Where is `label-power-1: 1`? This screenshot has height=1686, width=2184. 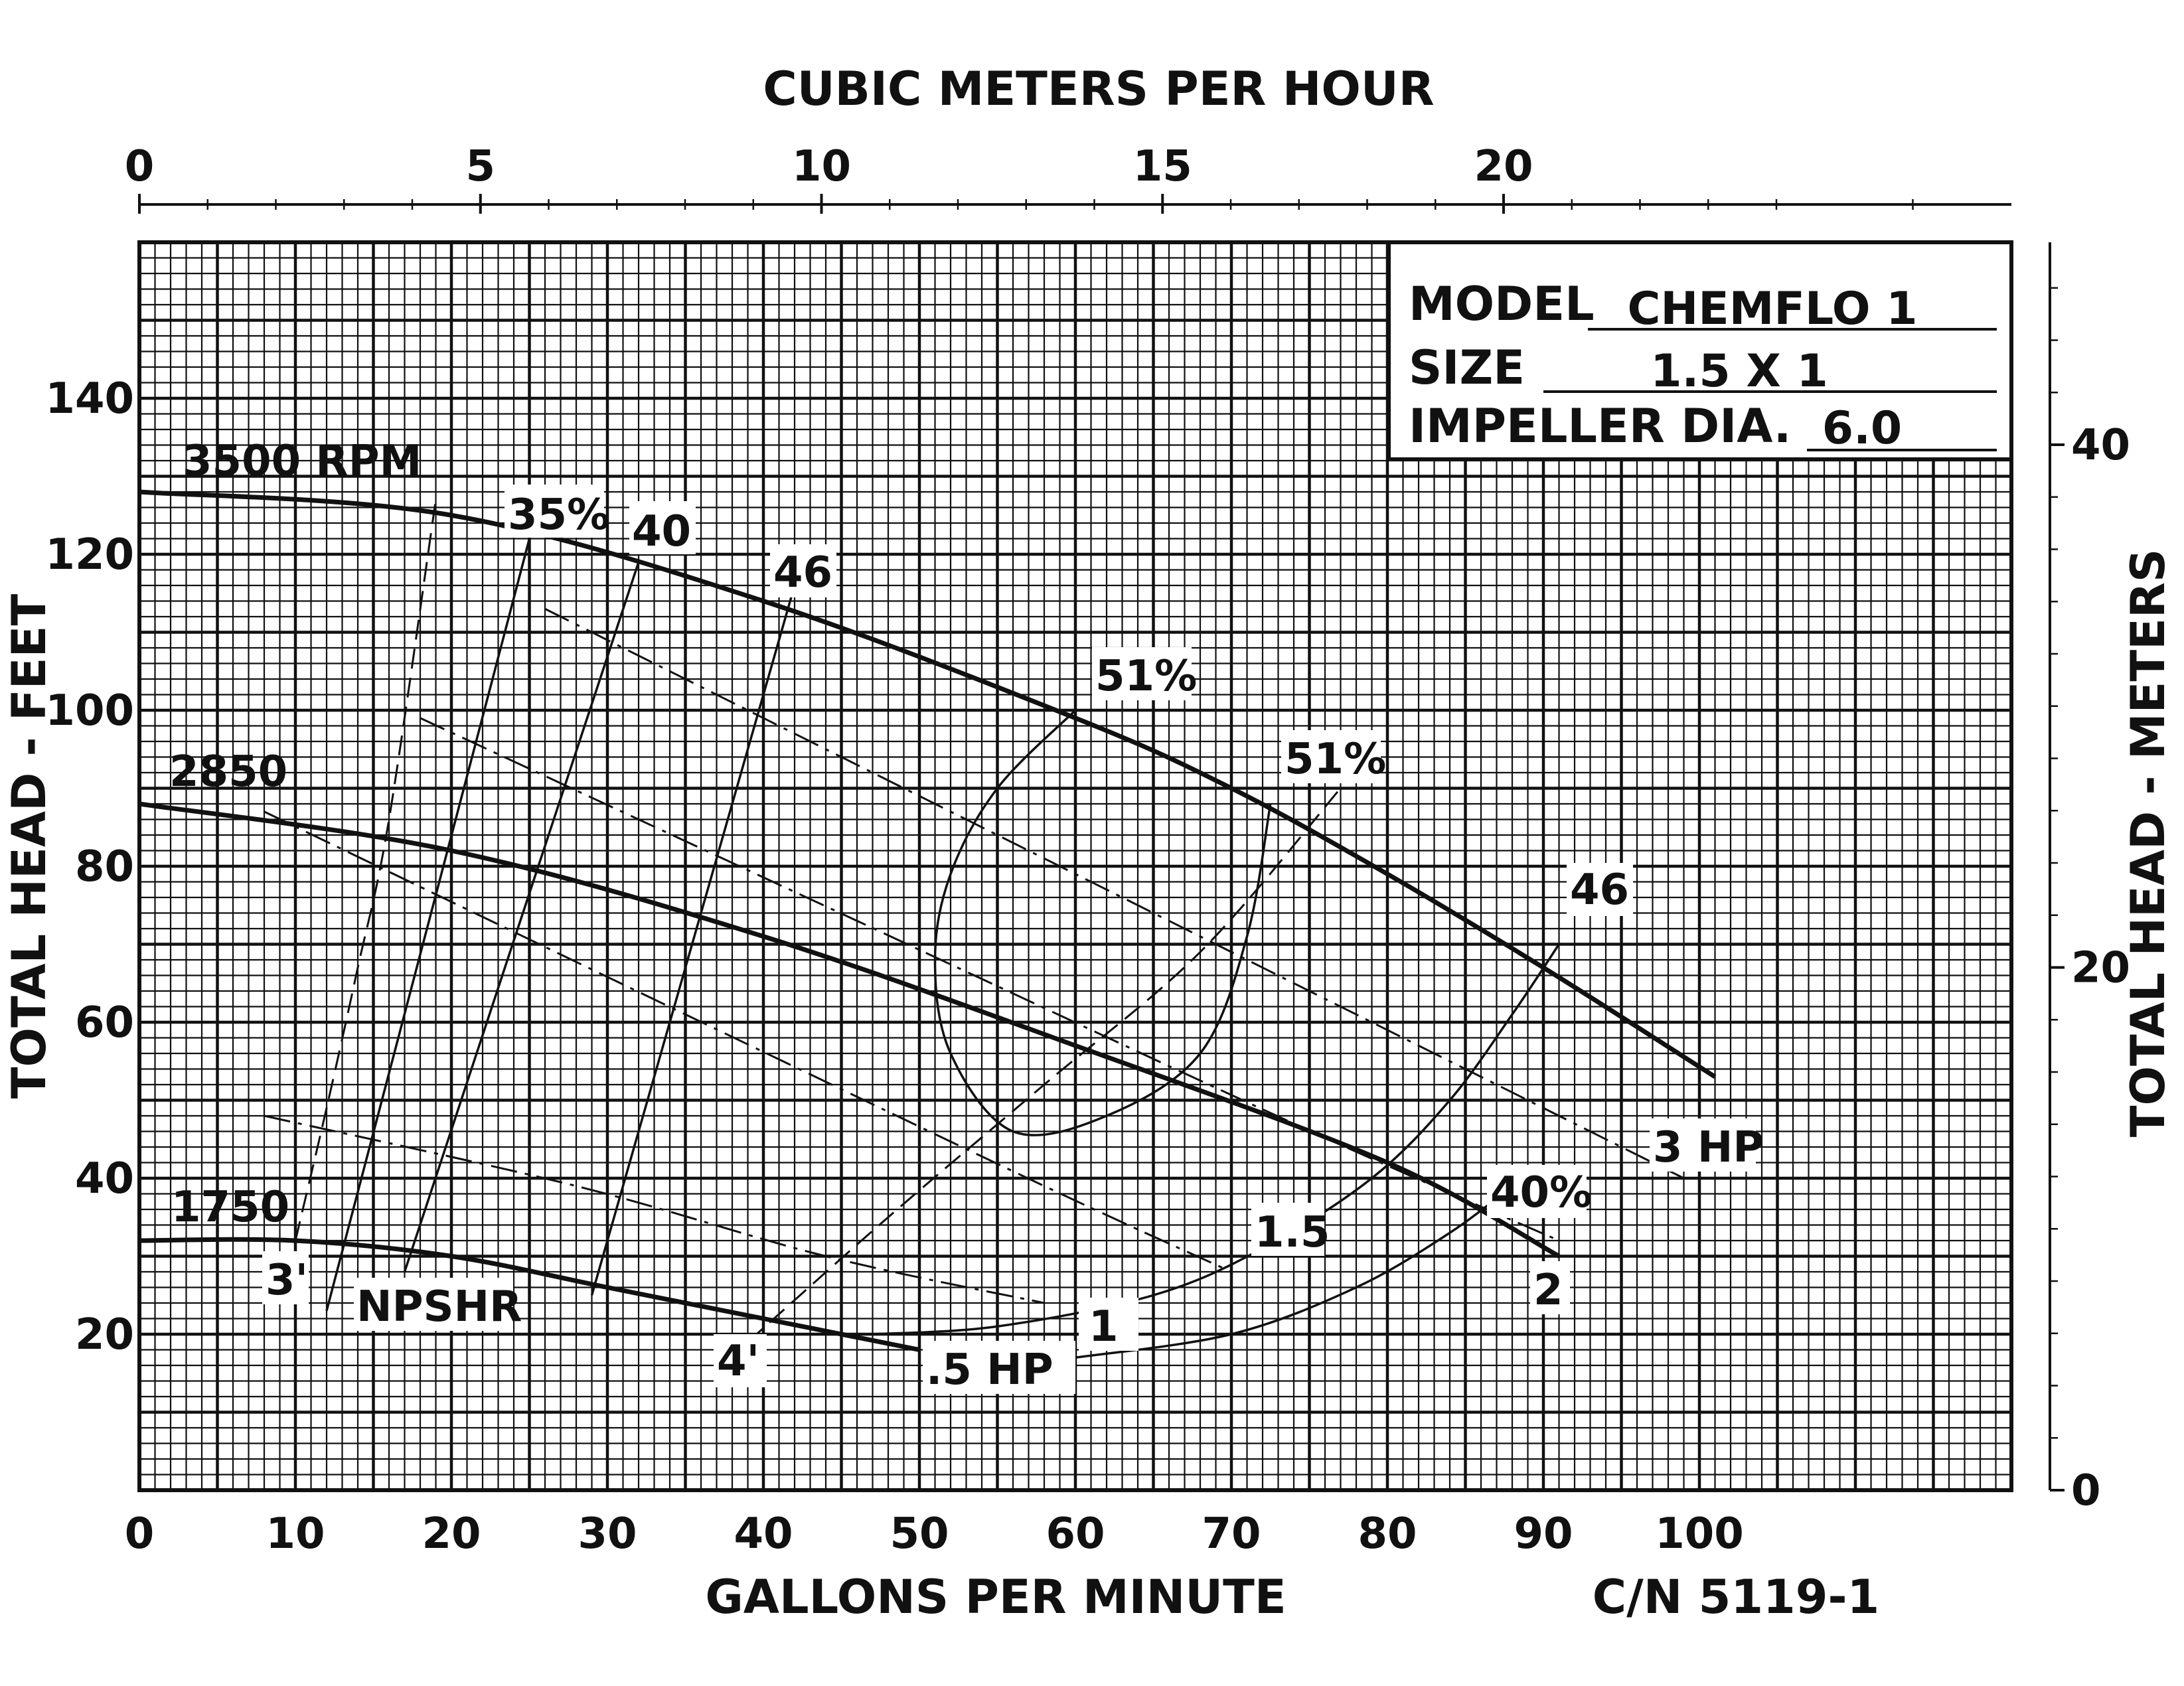 label-power-1: 1 is located at coordinates (1104, 1326).